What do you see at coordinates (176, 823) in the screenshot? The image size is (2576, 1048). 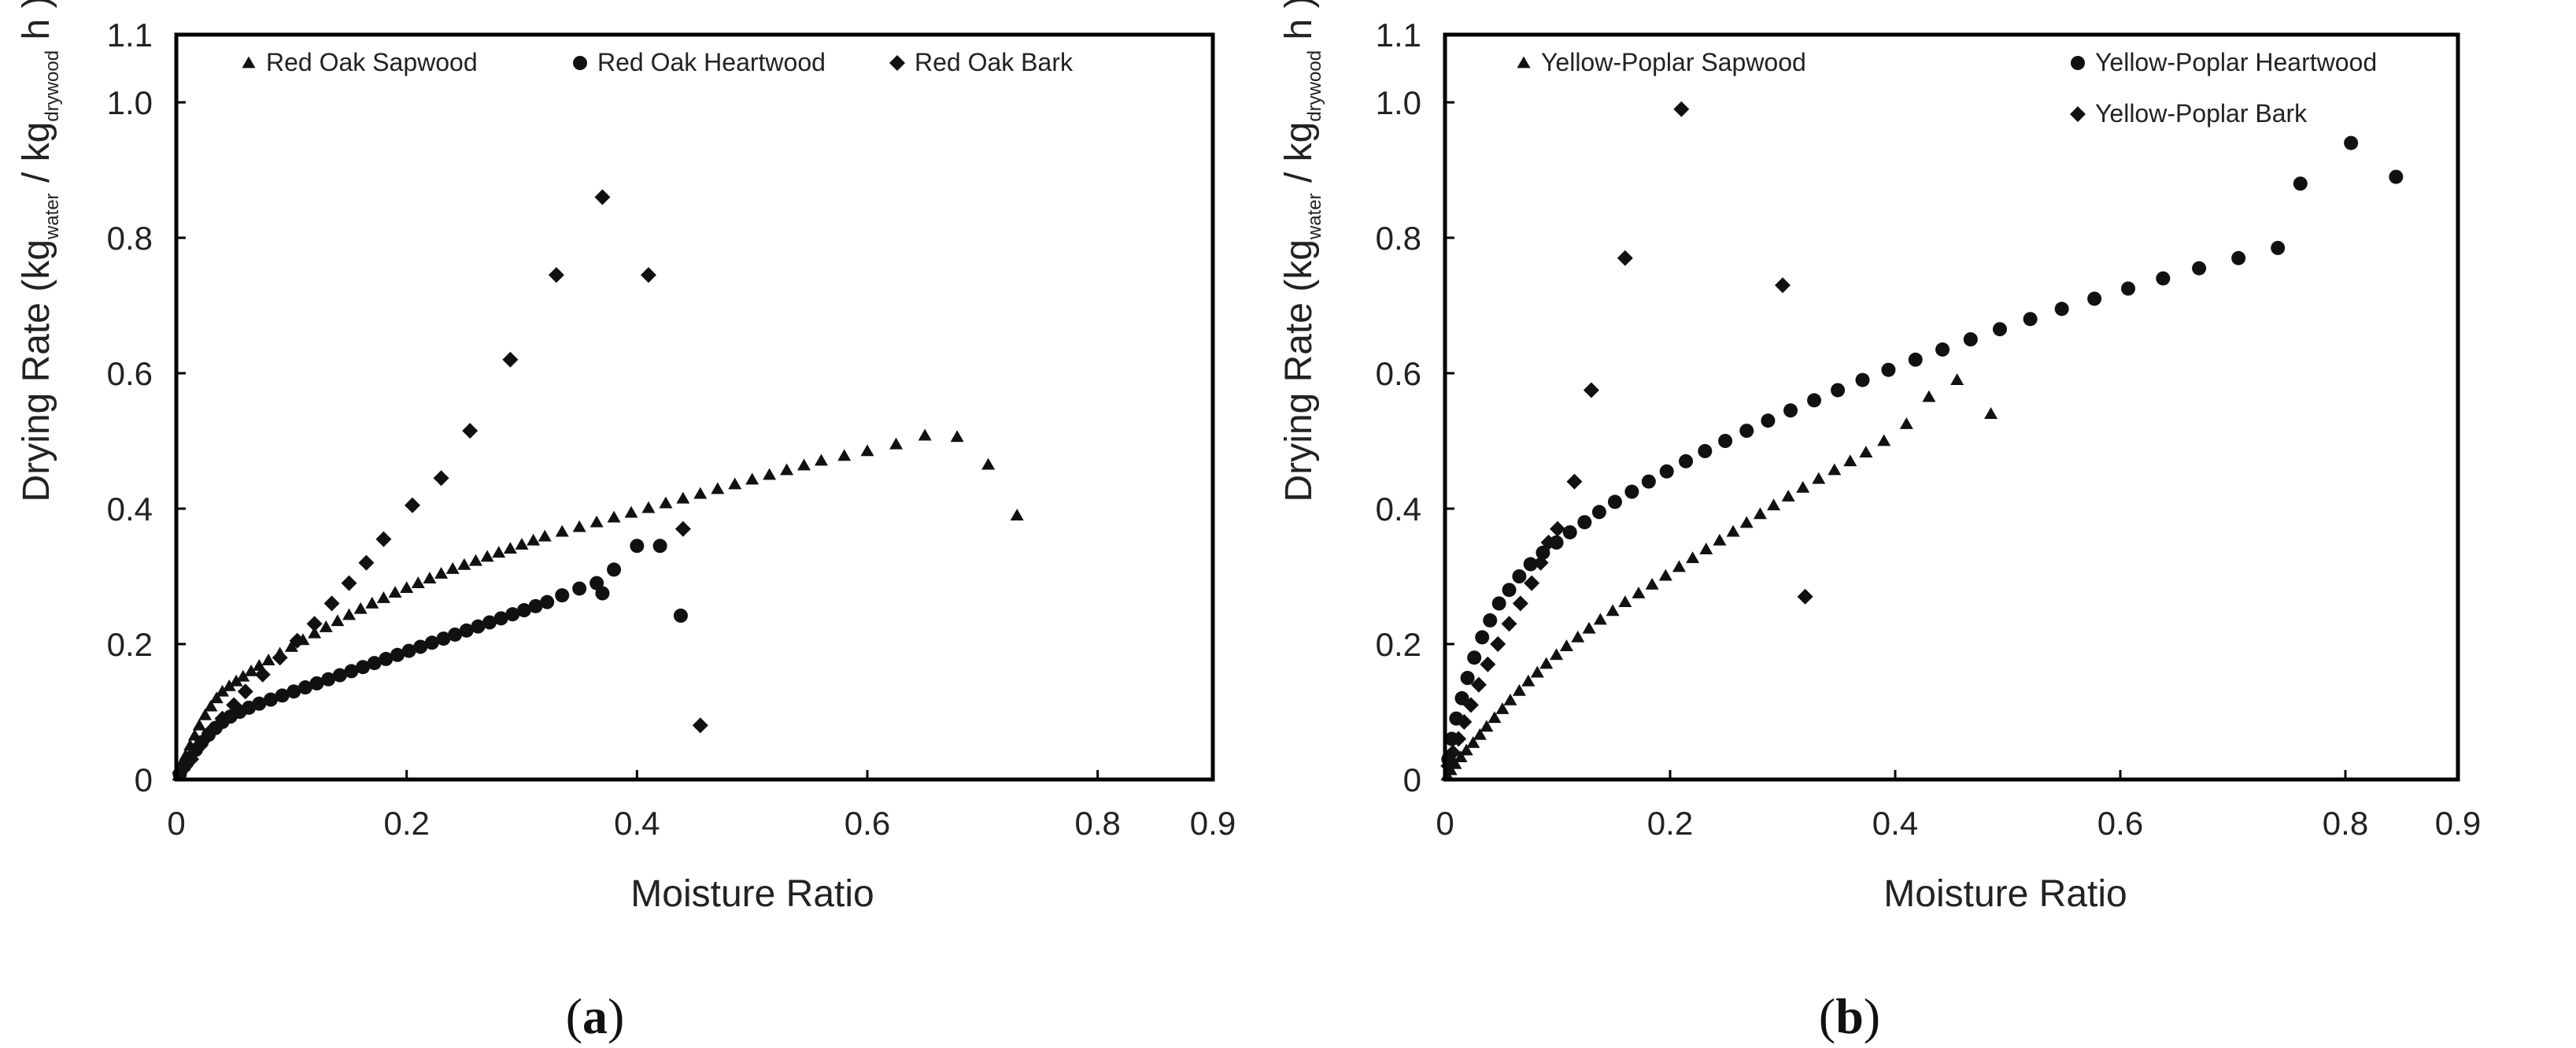 I see `panel-a-x-tick-label: 0` at bounding box center [176, 823].